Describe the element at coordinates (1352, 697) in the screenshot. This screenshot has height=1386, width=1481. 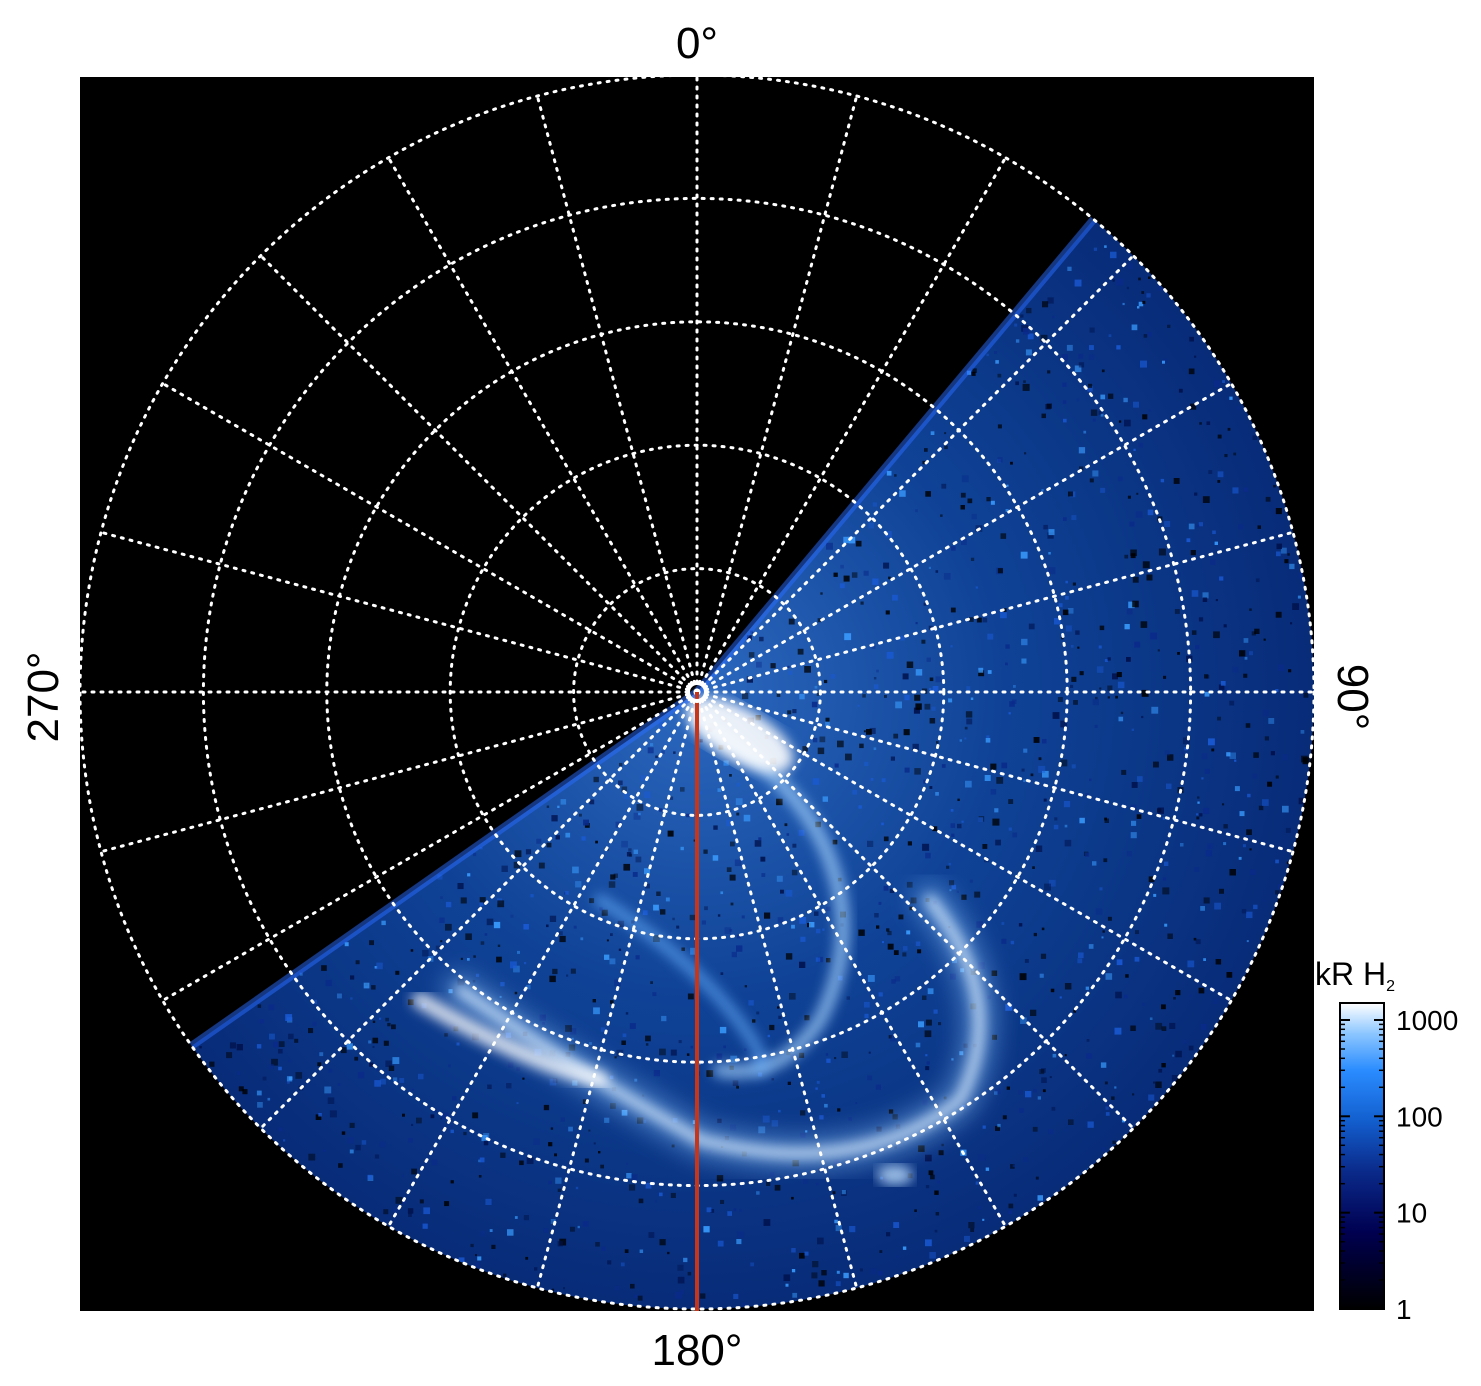
I see `angle-label-right: 90°` at that location.